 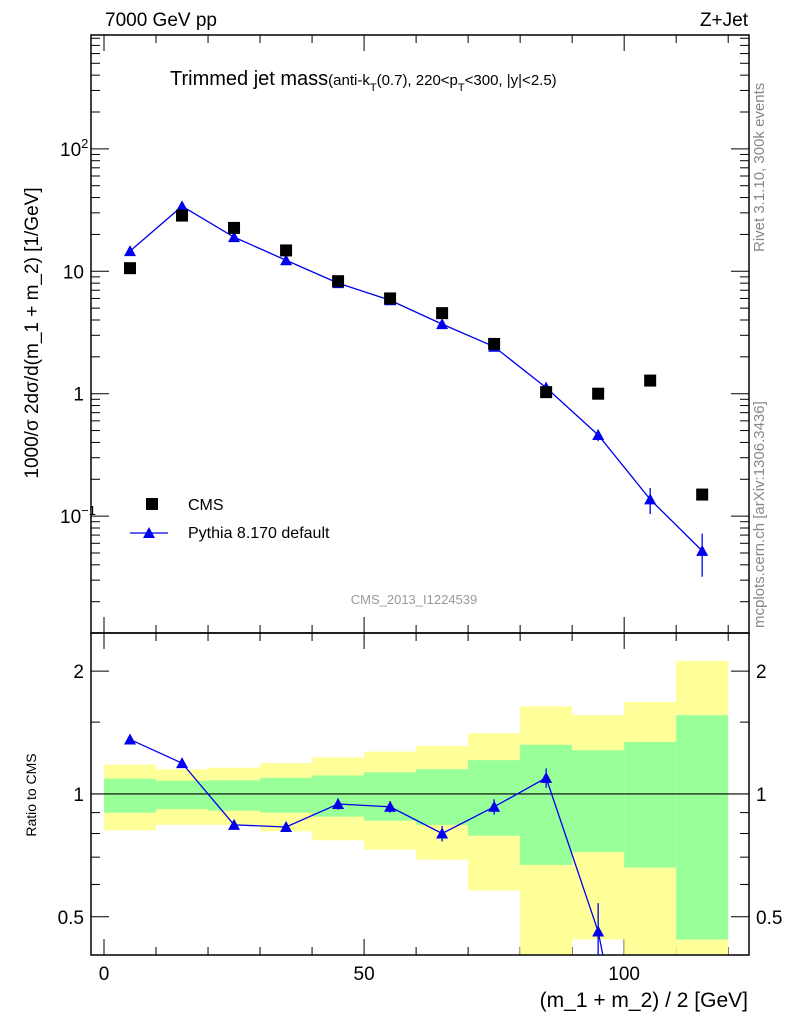 What do you see at coordinates (78, 395) in the screenshot?
I see `y-tick-label: 1` at bounding box center [78, 395].